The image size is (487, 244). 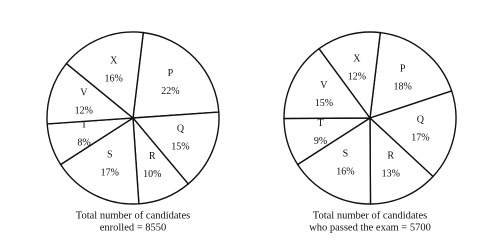 What do you see at coordinates (320, 141) in the screenshot?
I see `value-label: 9%` at bounding box center [320, 141].